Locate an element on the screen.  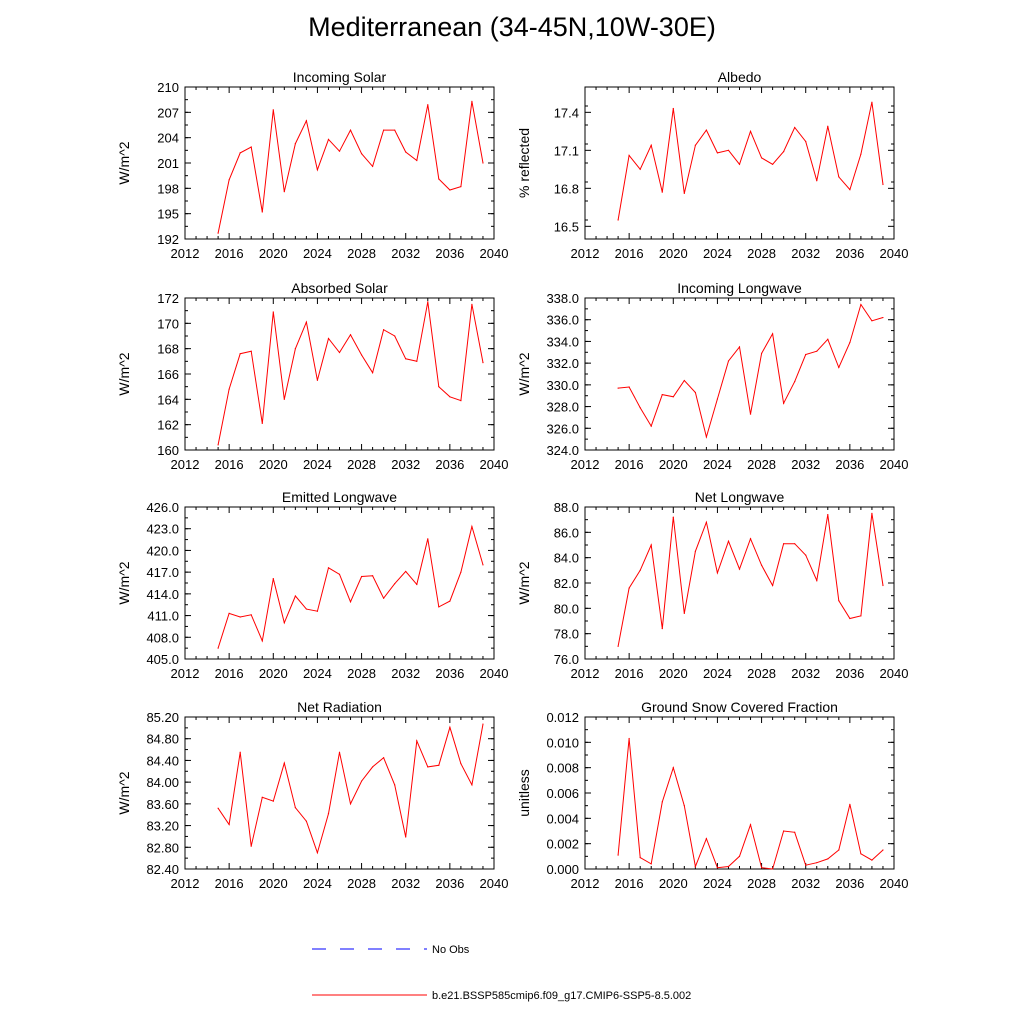
y-tick-label: 0.008 is located at coordinates (562, 768).